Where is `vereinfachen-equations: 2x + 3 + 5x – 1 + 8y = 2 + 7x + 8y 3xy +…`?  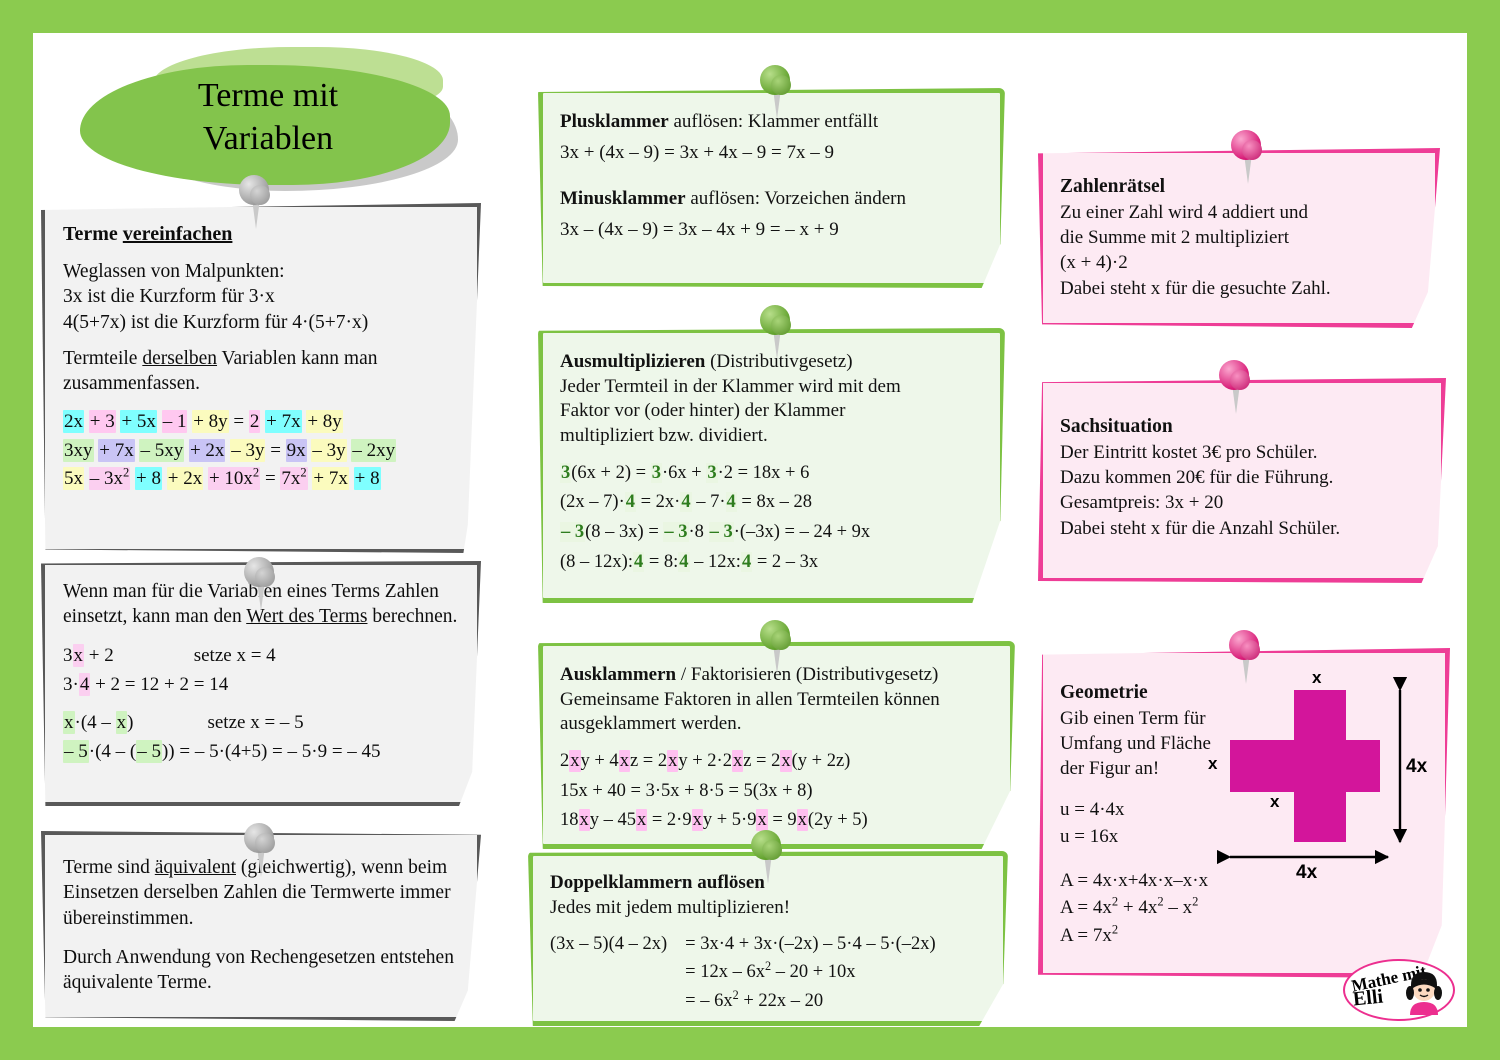
vereinfachen-equations: 2x + 3 + 5x – 1 + 8y = 2 + 7x + 8y 3xy +… is located at coordinates (262, 451).